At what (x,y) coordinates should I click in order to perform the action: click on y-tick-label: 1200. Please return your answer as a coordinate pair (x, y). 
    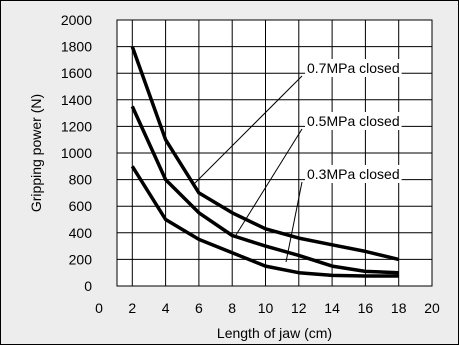
    Looking at the image, I should click on (76, 126).